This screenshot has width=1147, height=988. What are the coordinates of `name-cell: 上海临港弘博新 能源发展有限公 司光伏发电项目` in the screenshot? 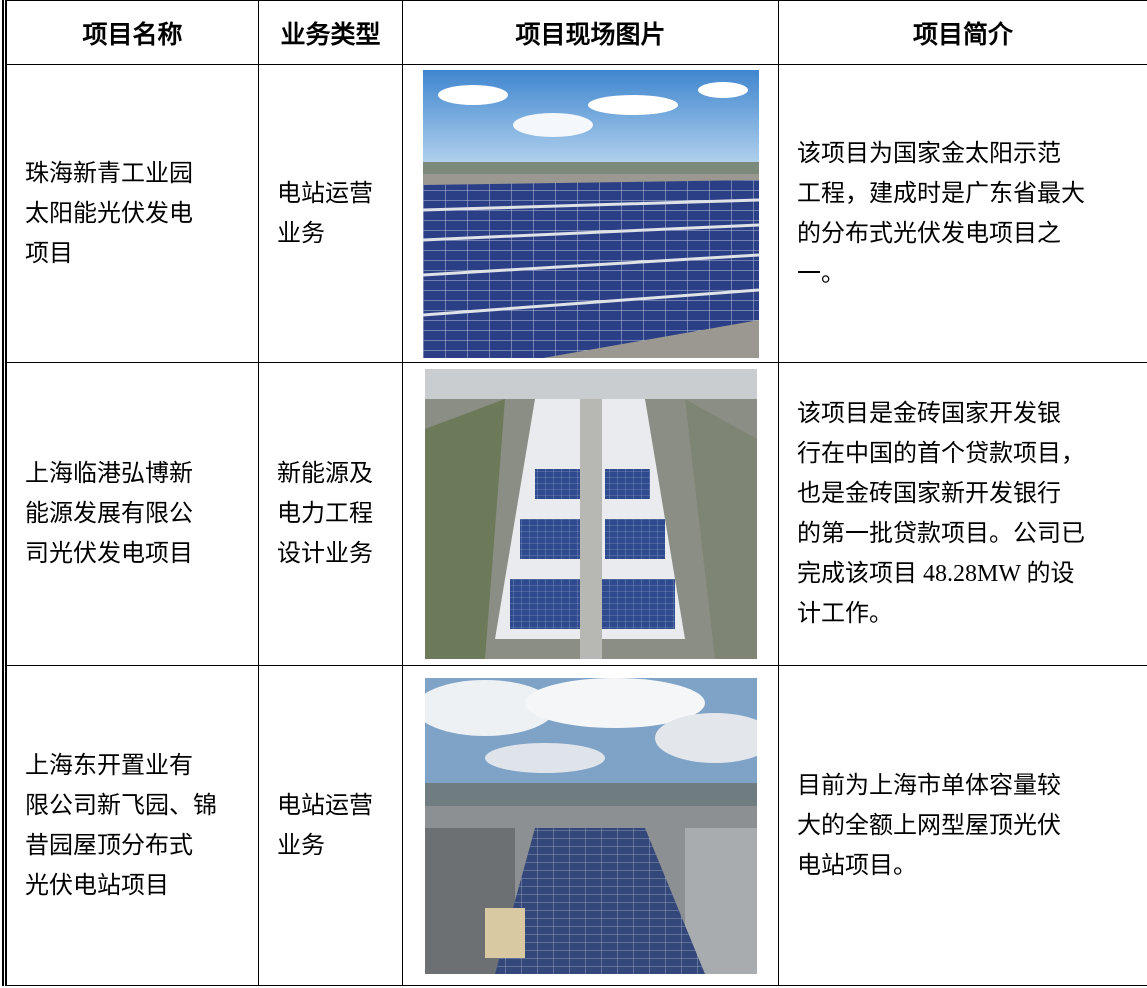 It's located at (130, 514).